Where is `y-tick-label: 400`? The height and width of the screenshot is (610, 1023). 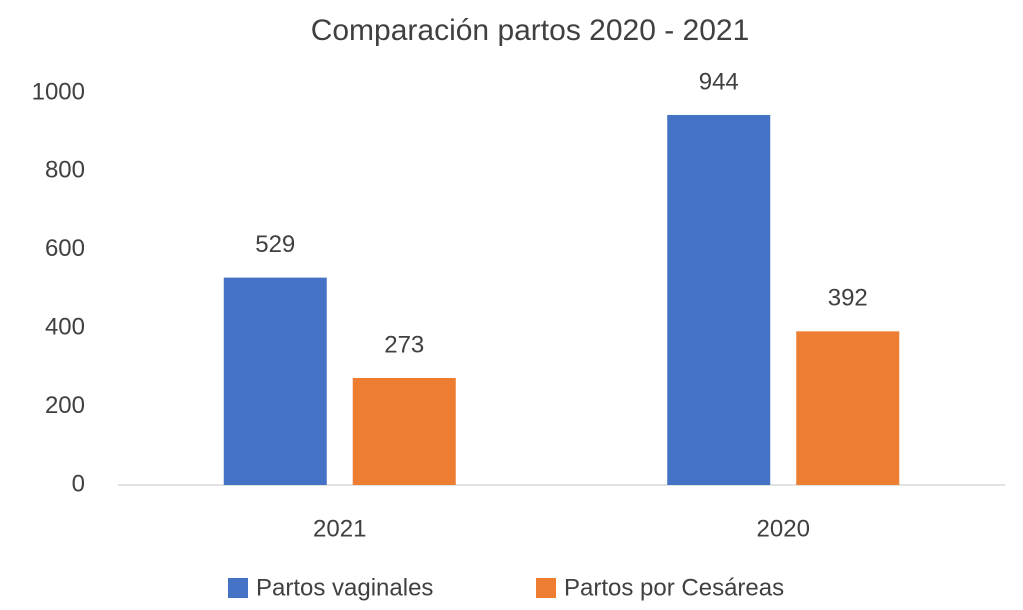 y-tick-label: 400 is located at coordinates (65, 327).